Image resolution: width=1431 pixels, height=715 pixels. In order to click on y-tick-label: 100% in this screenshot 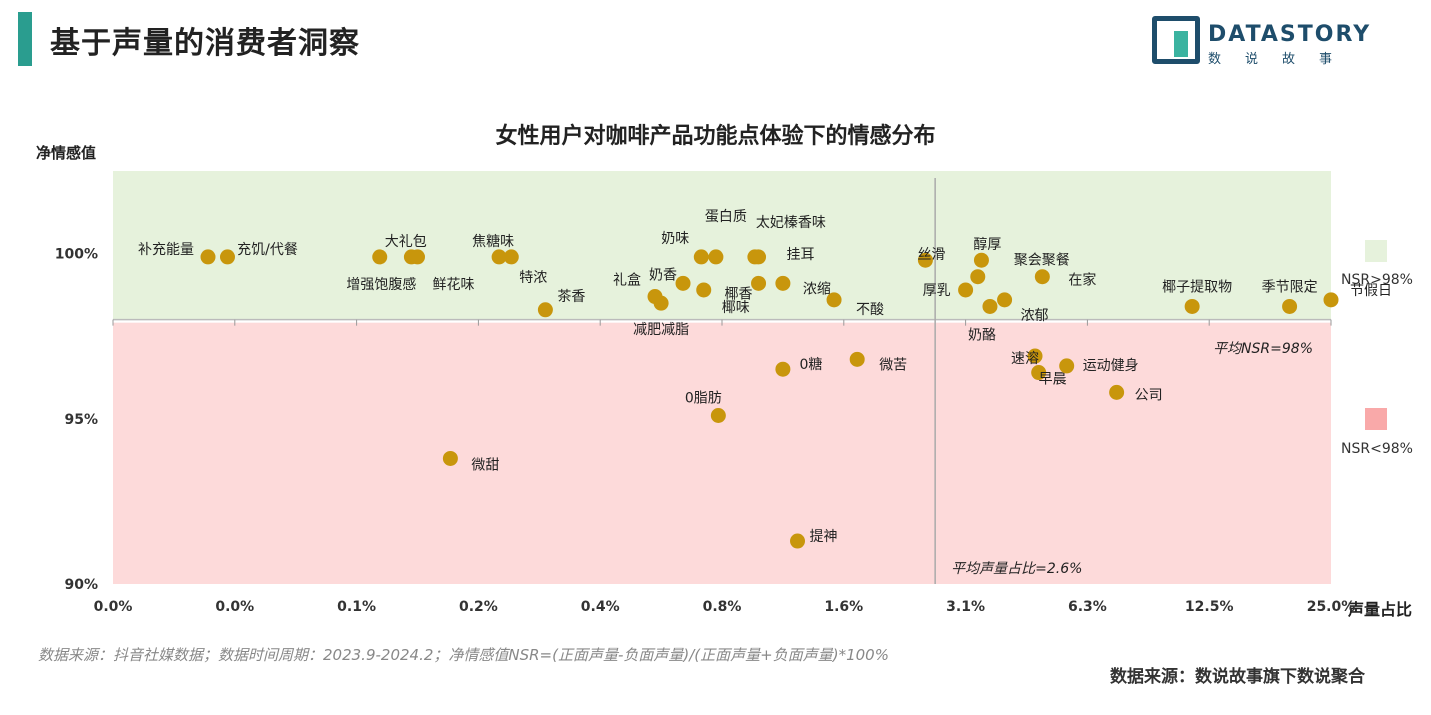, I will do `click(76, 255)`.